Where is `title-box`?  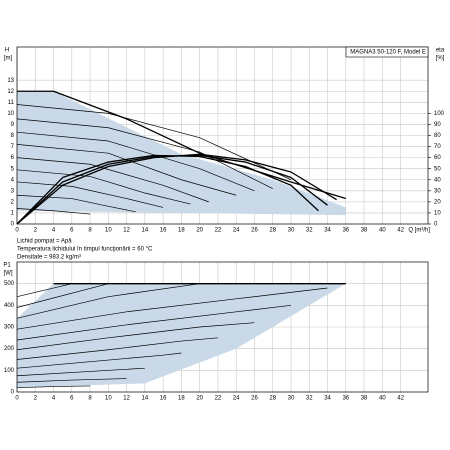 title-box is located at coordinates (387, 52).